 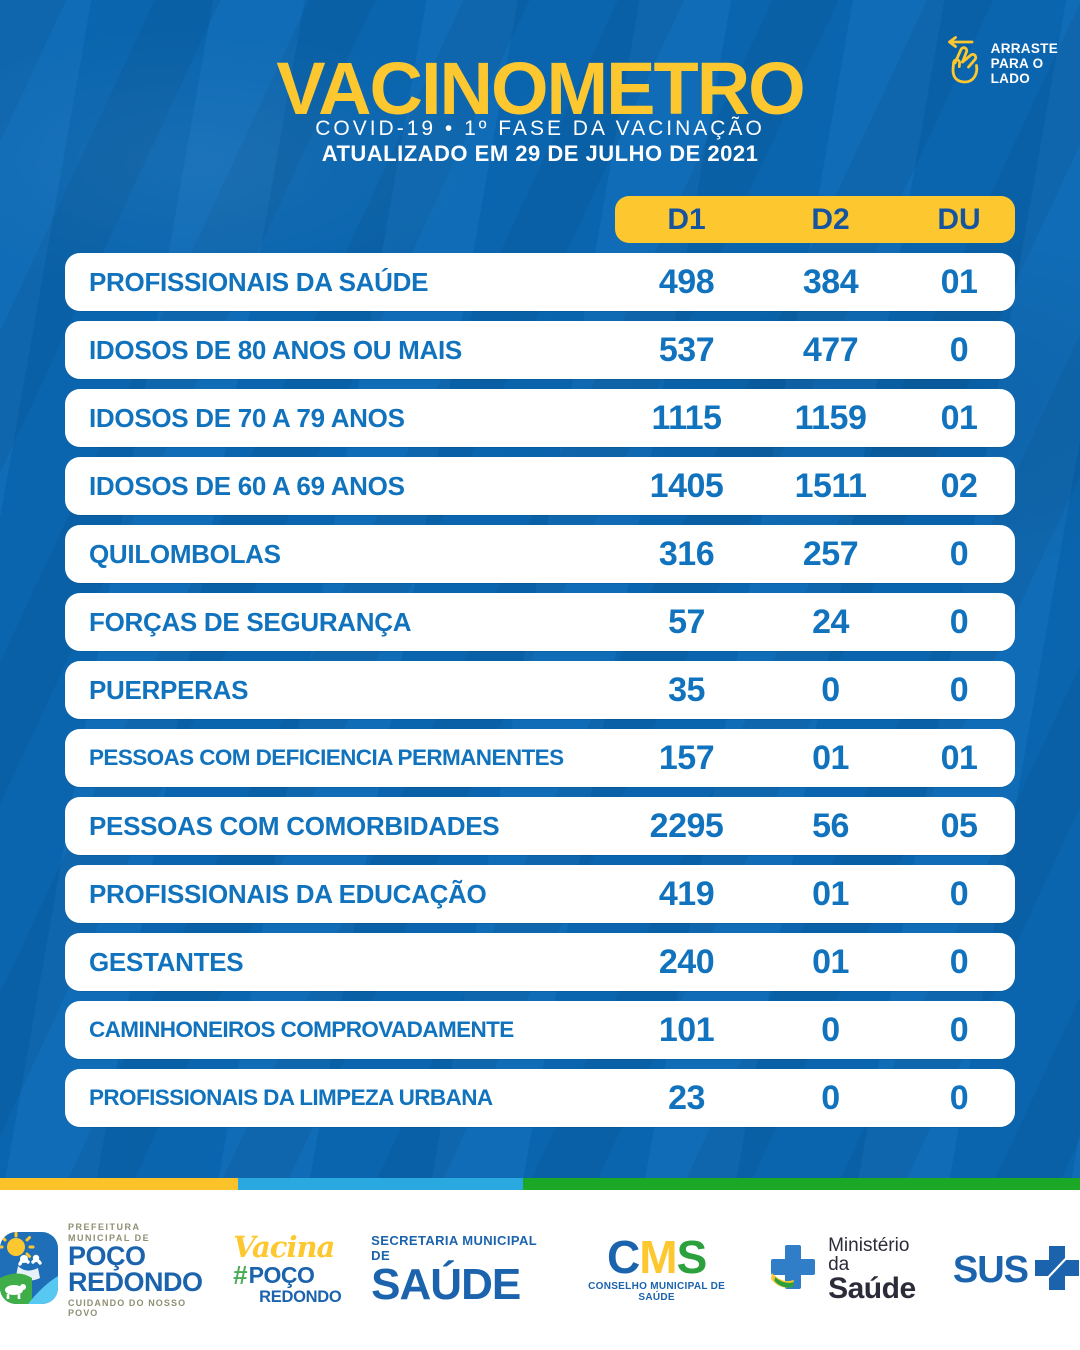 I want to click on sus-logo: SUS, so click(x=1016, y=1270).